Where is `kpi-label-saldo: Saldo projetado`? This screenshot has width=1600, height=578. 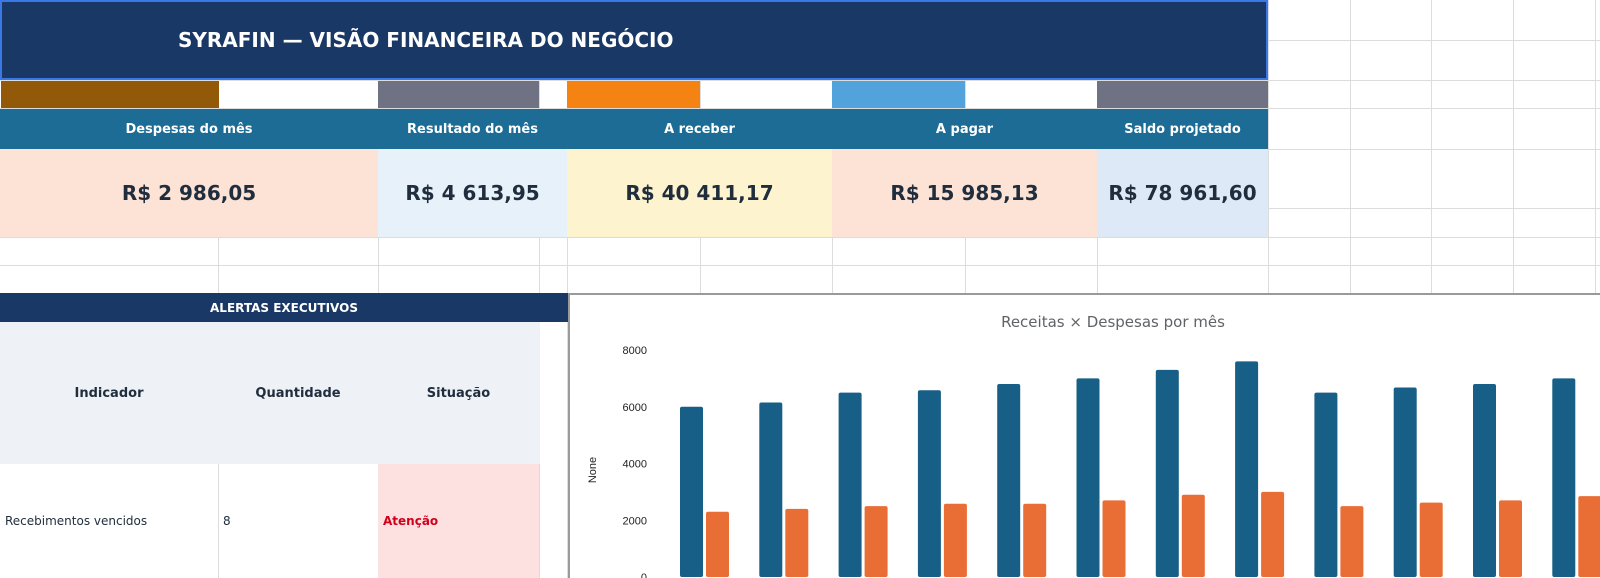
kpi-label-saldo: Saldo projetado is located at coordinates (1182, 129).